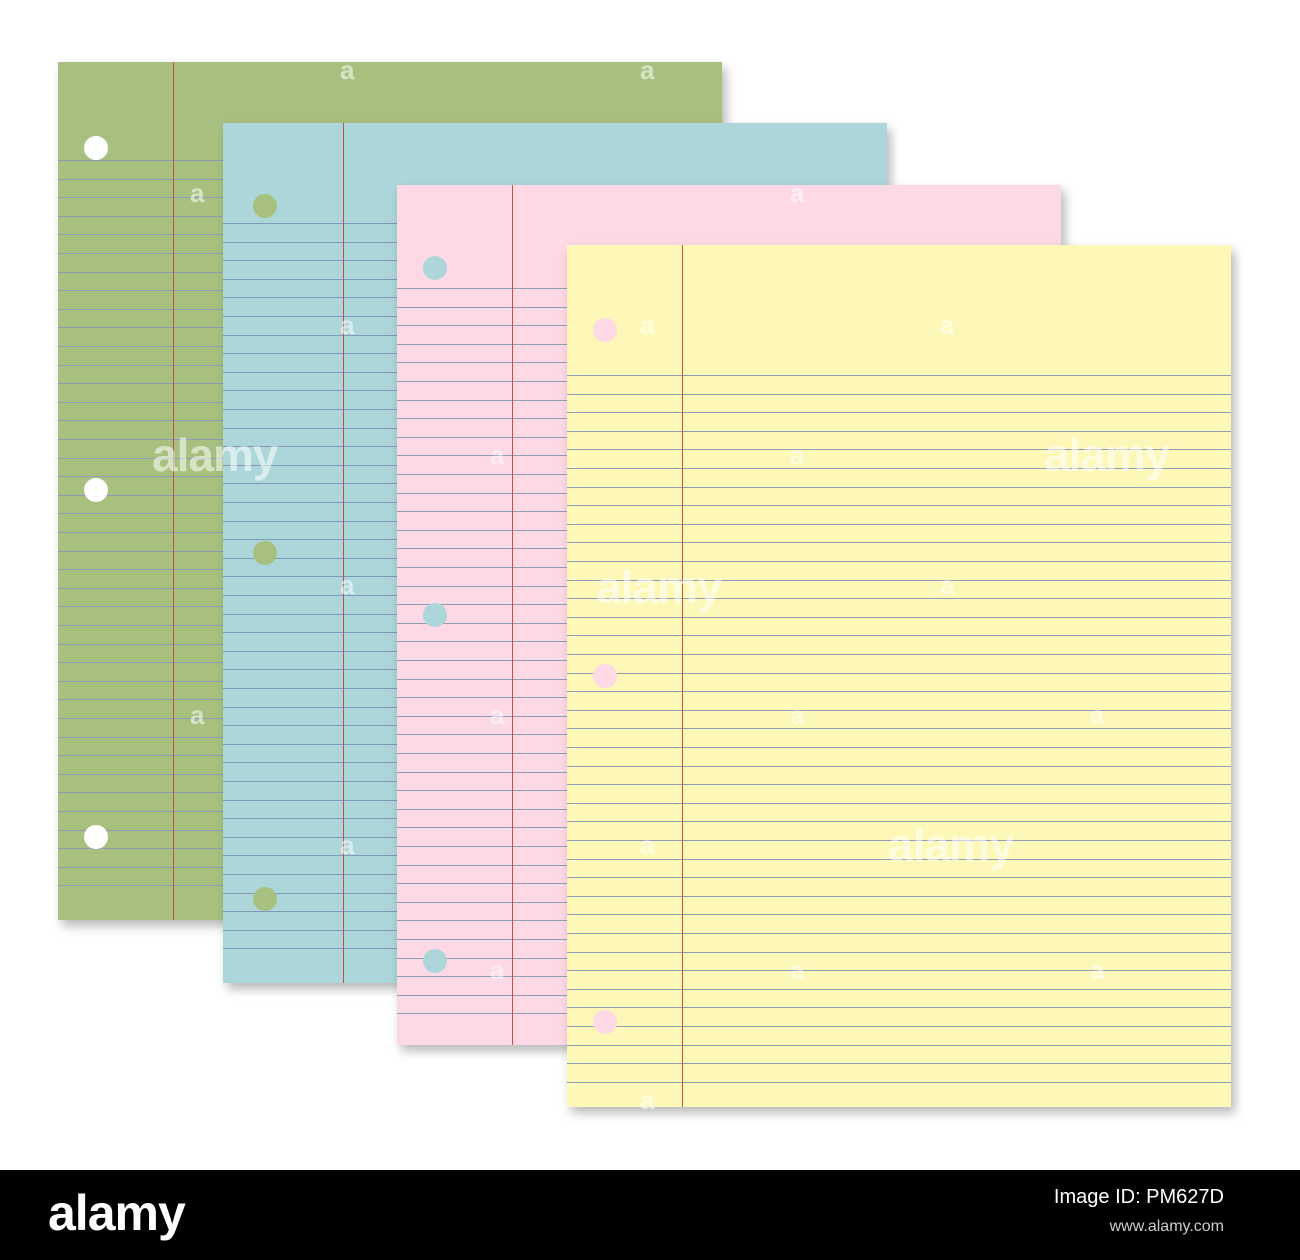  What do you see at coordinates (117, 1213) in the screenshot?
I see `brand-logo: alamy` at bounding box center [117, 1213].